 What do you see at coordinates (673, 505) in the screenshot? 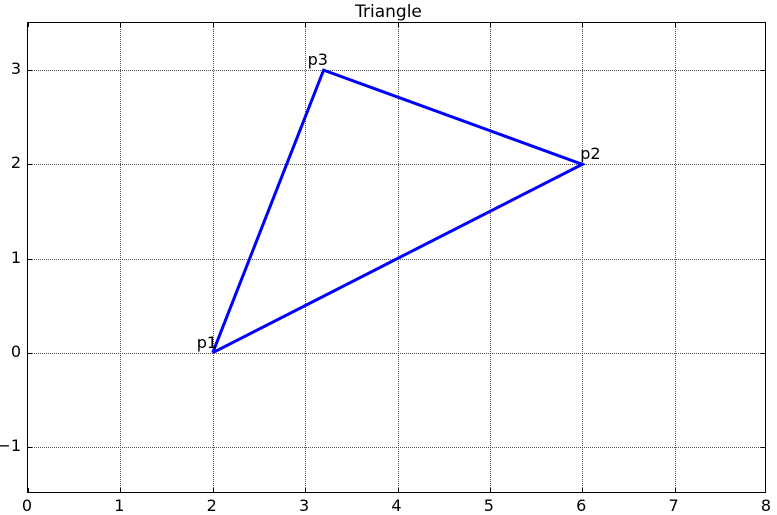
I see `x-tick-label: 7` at bounding box center [673, 505].